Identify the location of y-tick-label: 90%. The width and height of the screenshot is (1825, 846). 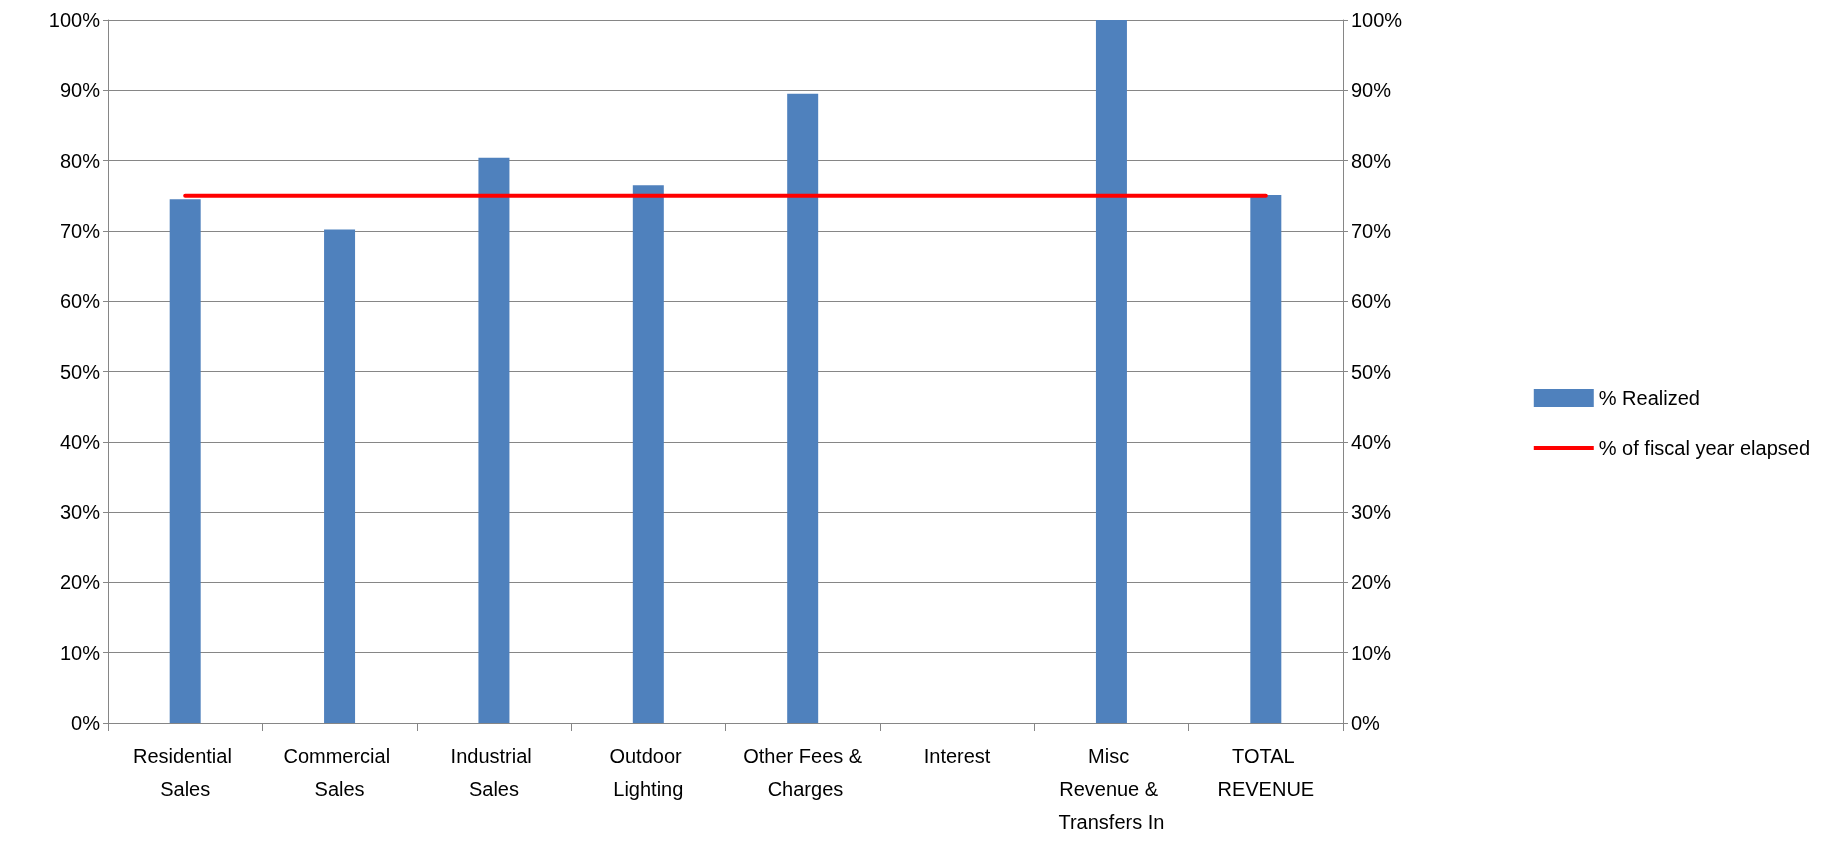
(80, 90).